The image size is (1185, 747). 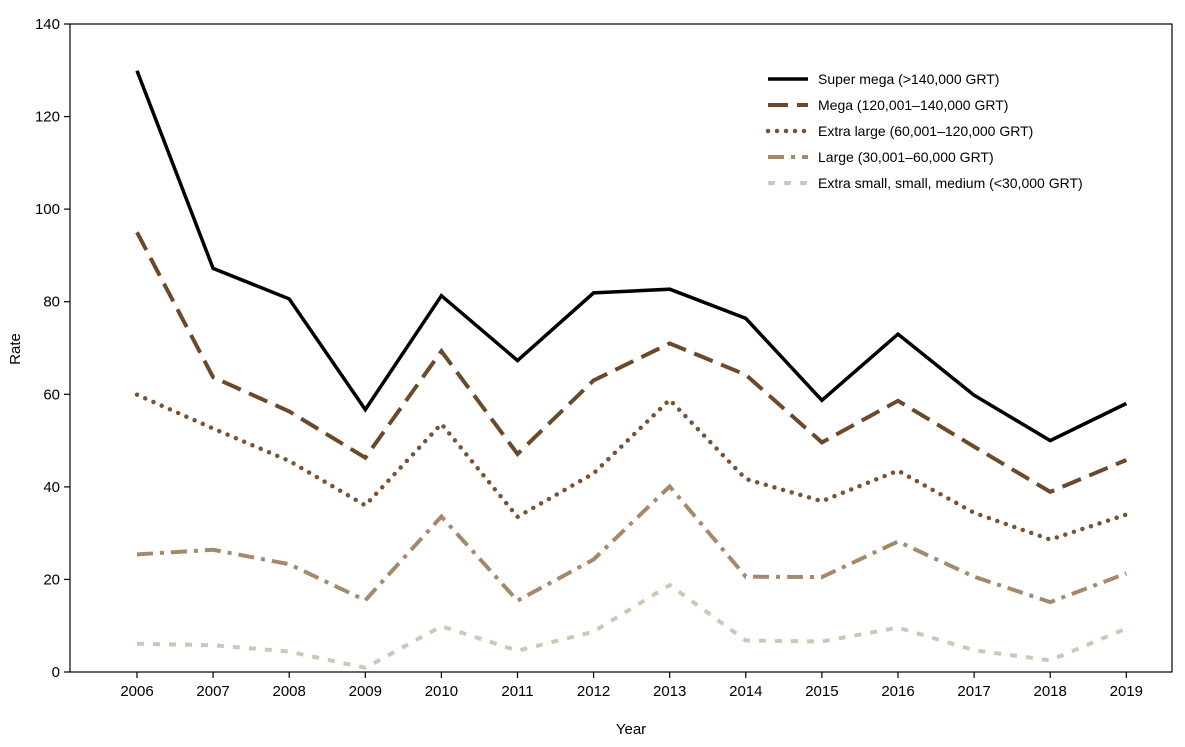 What do you see at coordinates (15, 349) in the screenshot?
I see `y-axis-title: Rate` at bounding box center [15, 349].